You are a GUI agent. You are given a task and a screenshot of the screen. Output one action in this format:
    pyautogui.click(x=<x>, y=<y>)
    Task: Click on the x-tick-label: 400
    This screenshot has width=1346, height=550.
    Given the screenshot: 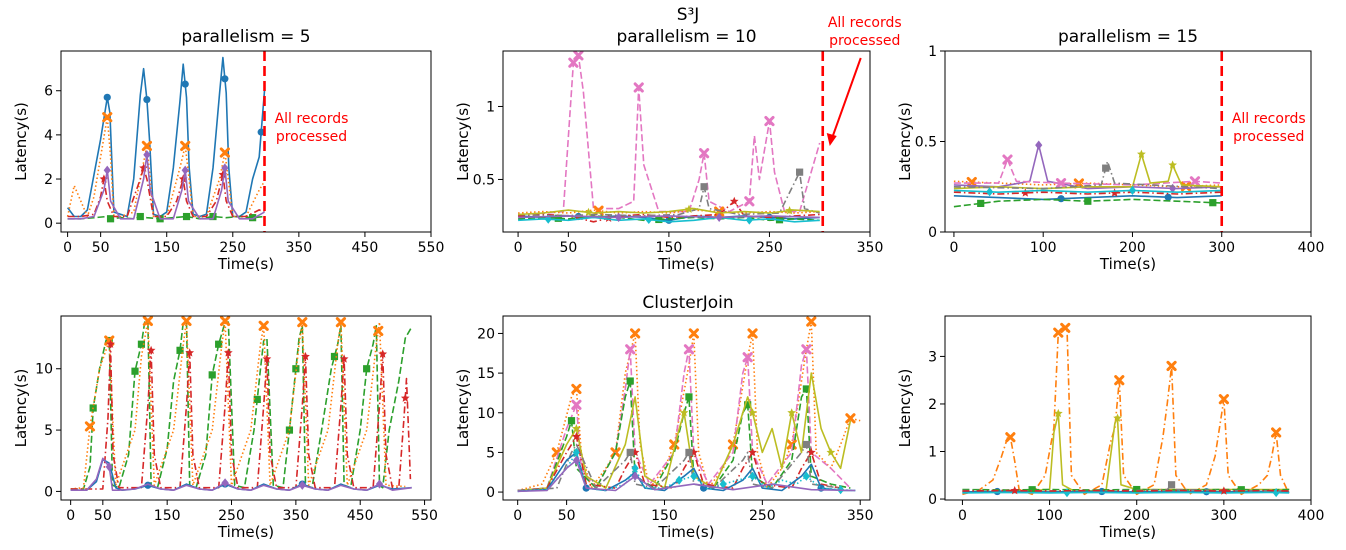 What is the action you would take?
    pyautogui.click(x=1311, y=516)
    